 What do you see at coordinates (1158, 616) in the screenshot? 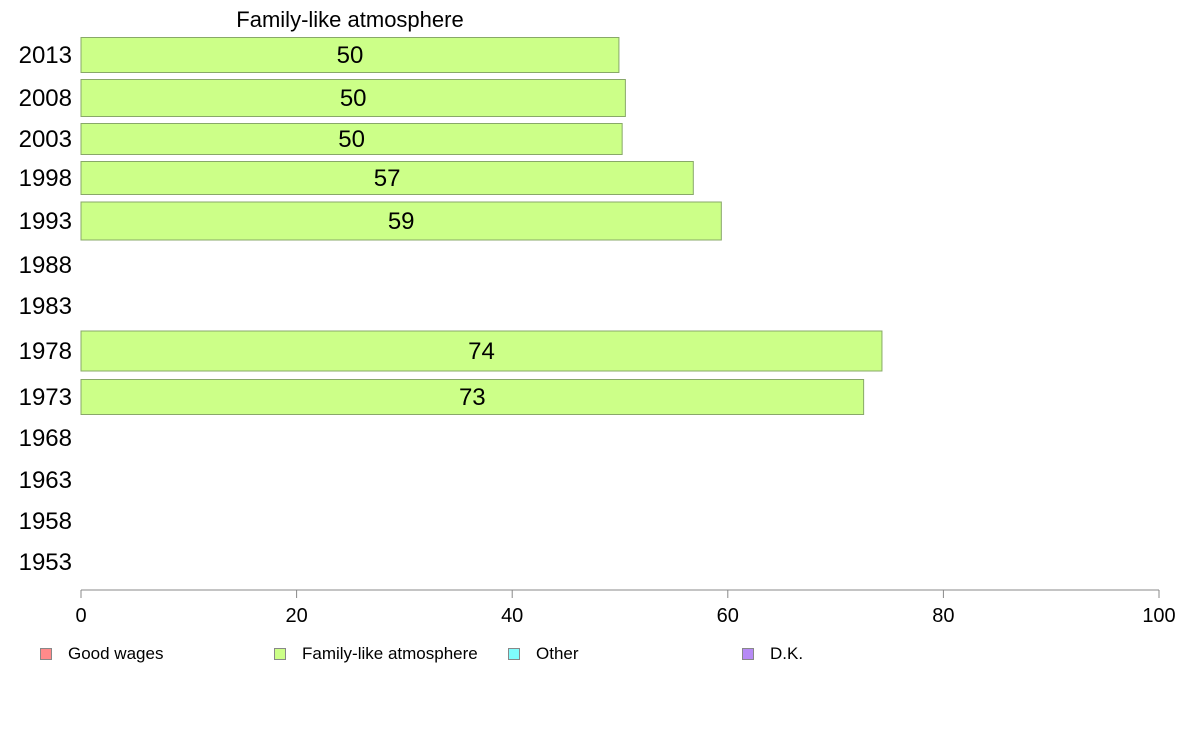
I see `x-tick-label-100: 100` at bounding box center [1158, 616].